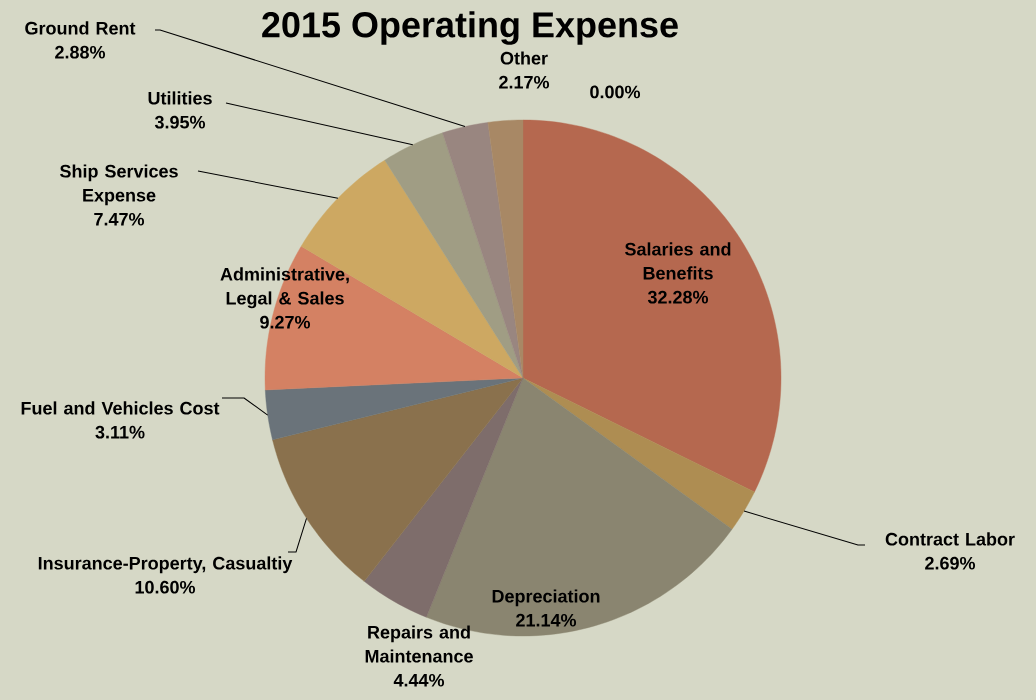 Image resolution: width=1036 pixels, height=700 pixels. Describe the element at coordinates (524, 82) in the screenshot. I see `data-label: 2.17%` at that location.